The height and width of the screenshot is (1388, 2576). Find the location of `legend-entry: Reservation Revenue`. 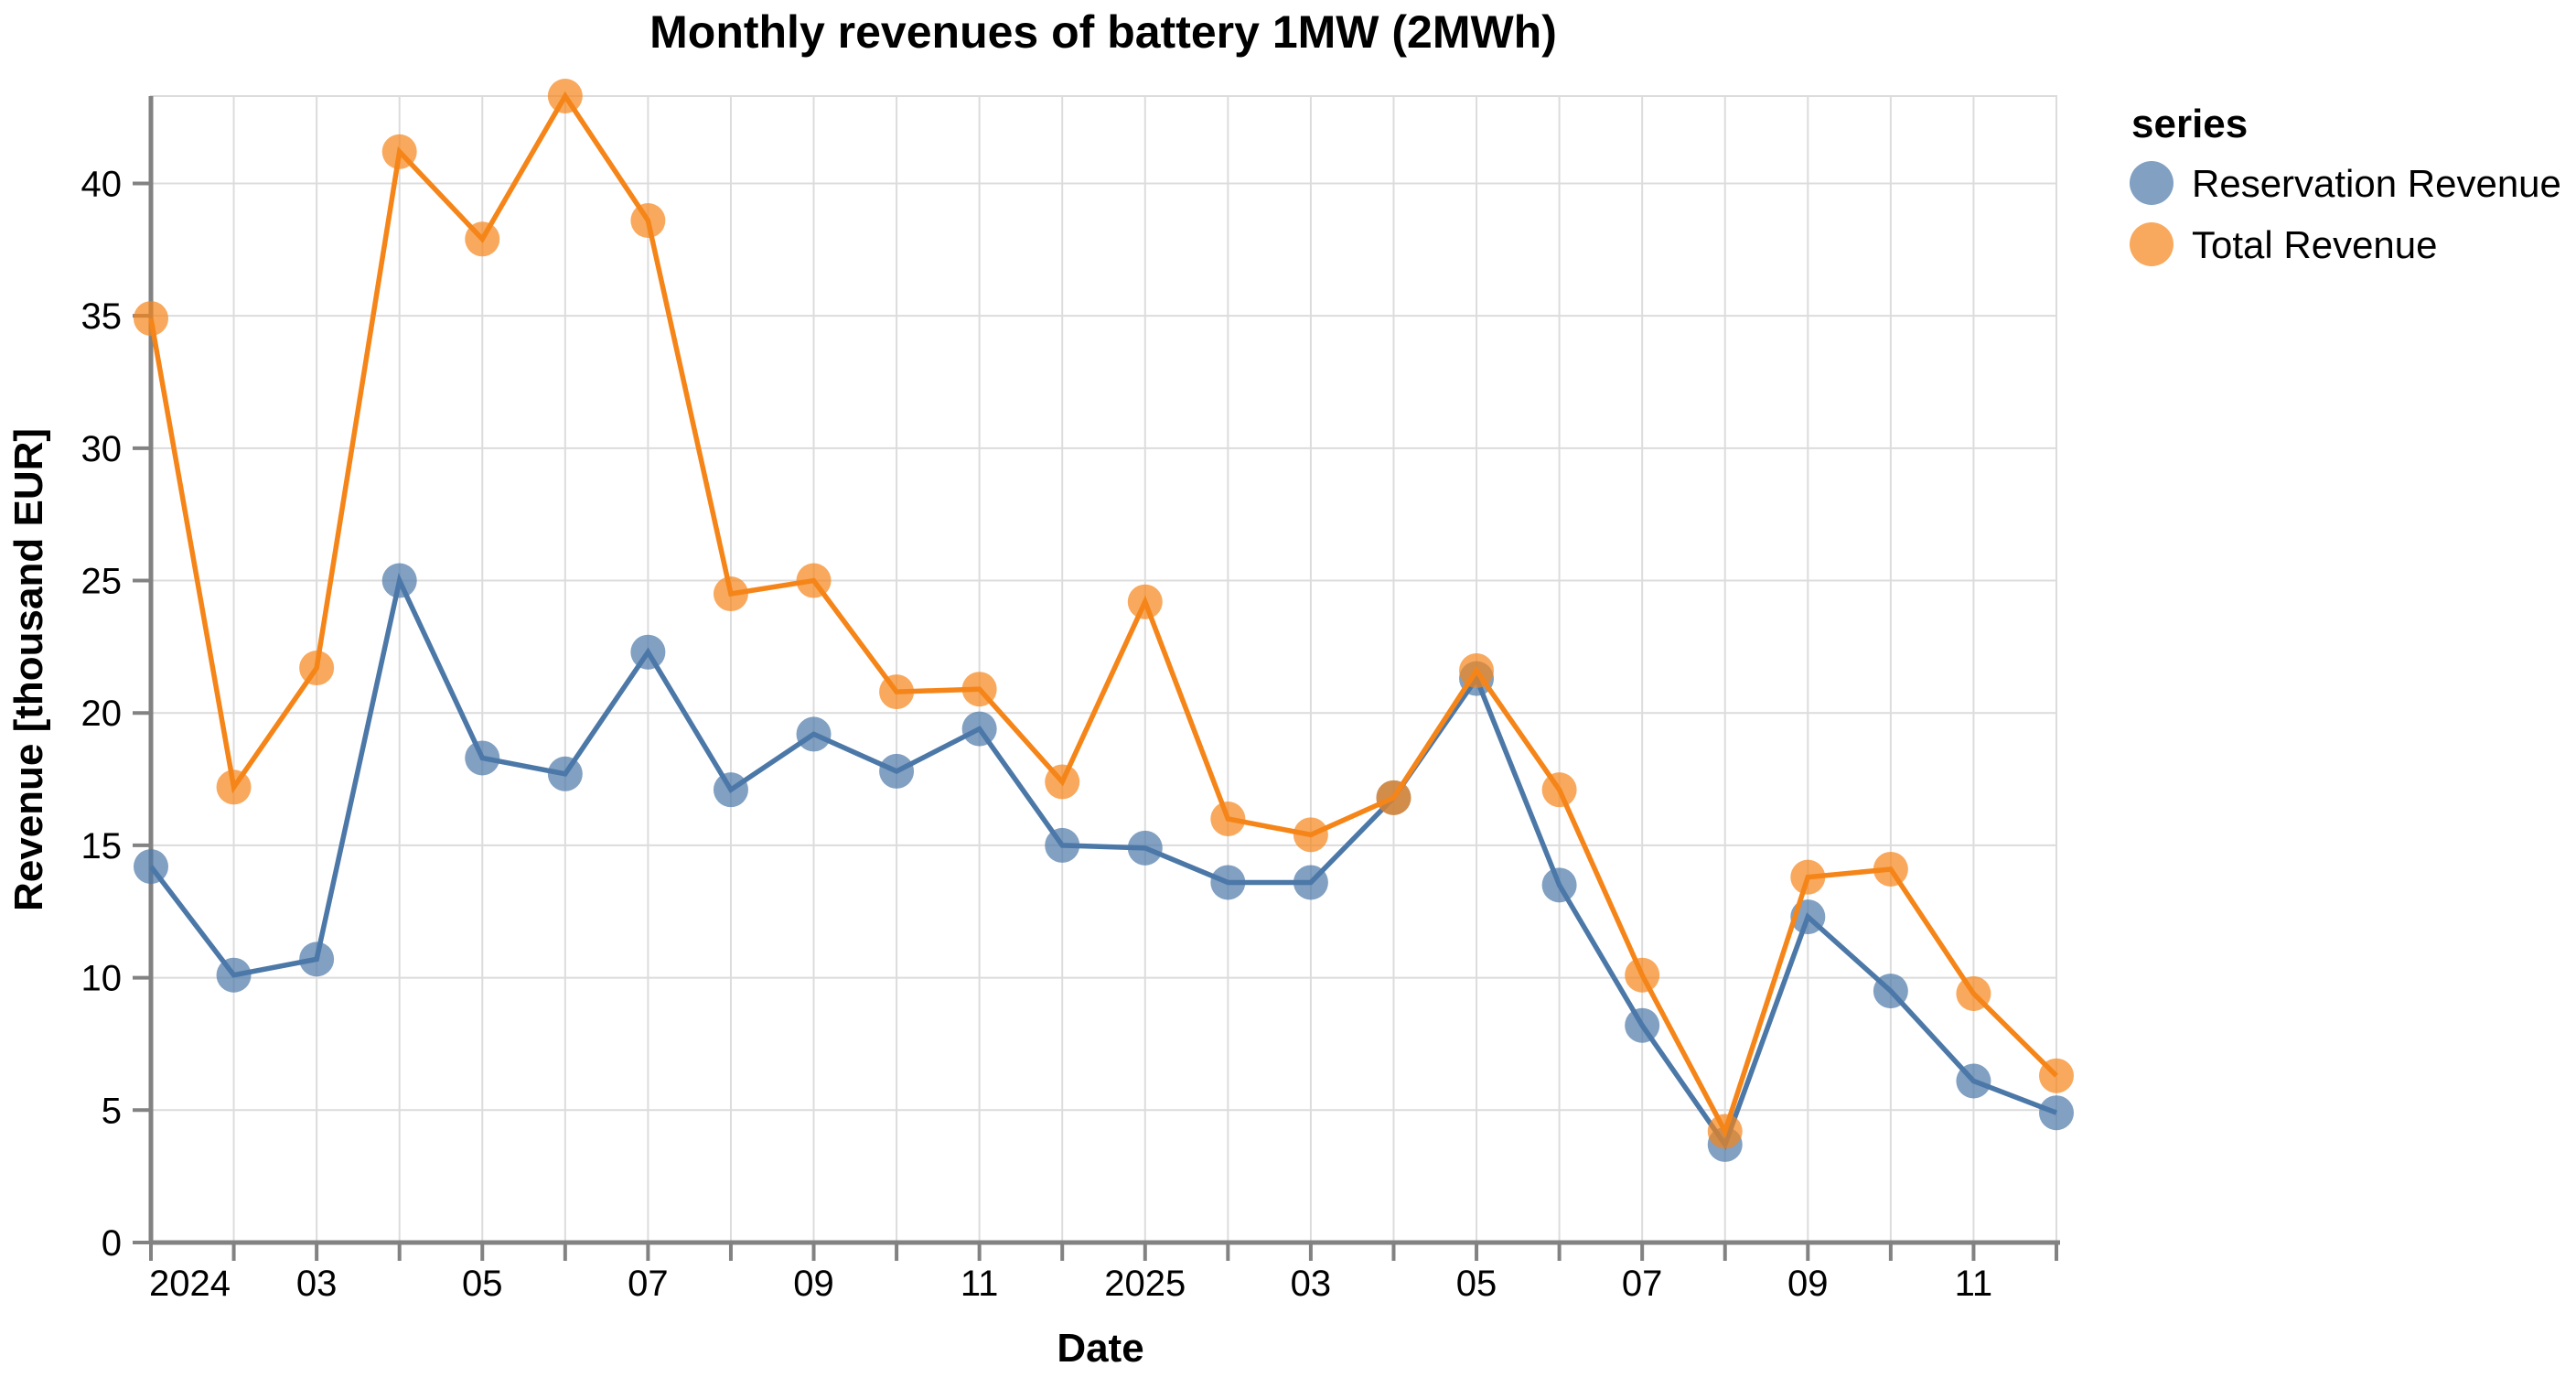

legend-entry: Reservation Revenue is located at coordinates (2346, 183).